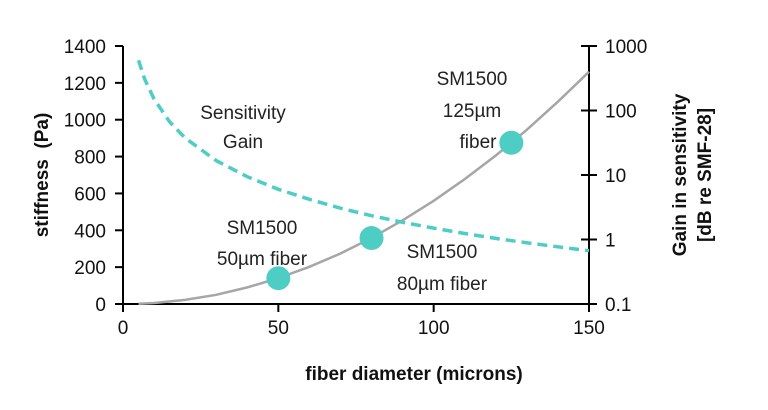 The height and width of the screenshot is (410, 768). Describe the element at coordinates (414, 374) in the screenshot. I see `x-axis-label: fiber diameter (microns)` at that location.